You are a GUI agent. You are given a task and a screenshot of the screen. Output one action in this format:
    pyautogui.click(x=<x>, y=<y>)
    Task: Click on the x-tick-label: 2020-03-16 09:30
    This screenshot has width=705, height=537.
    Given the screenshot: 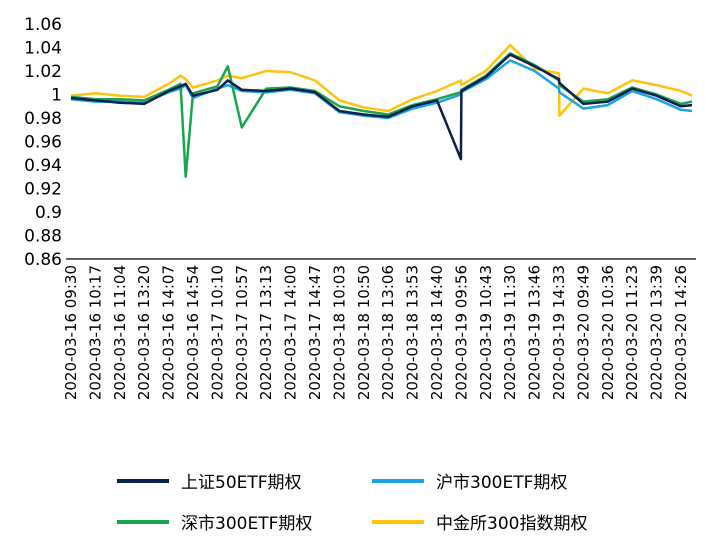 What is the action you would take?
    pyautogui.click(x=71, y=332)
    